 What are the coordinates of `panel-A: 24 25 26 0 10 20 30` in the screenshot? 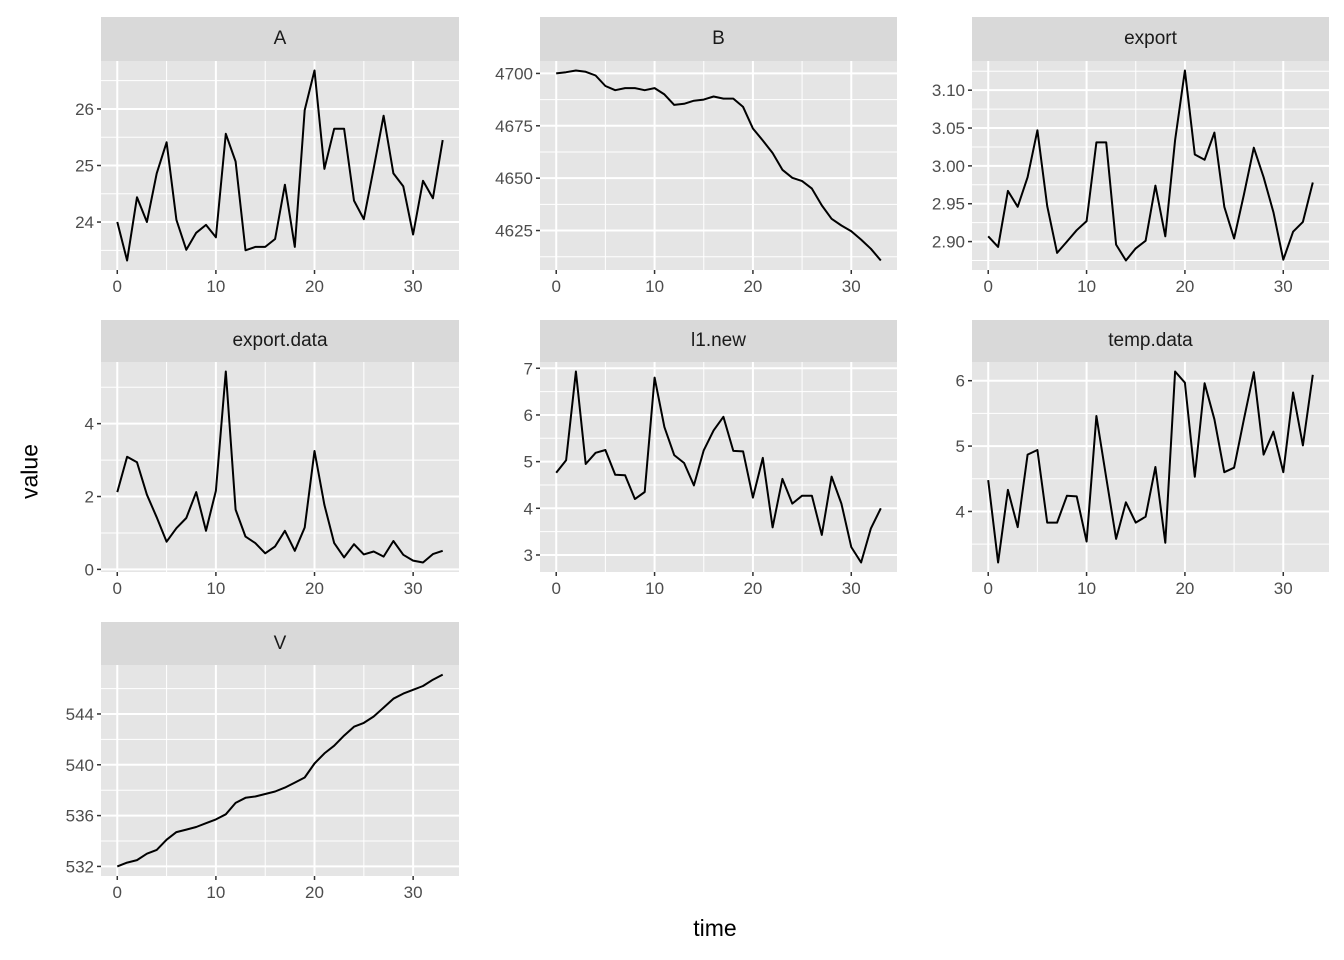 It's located at (267, 178).